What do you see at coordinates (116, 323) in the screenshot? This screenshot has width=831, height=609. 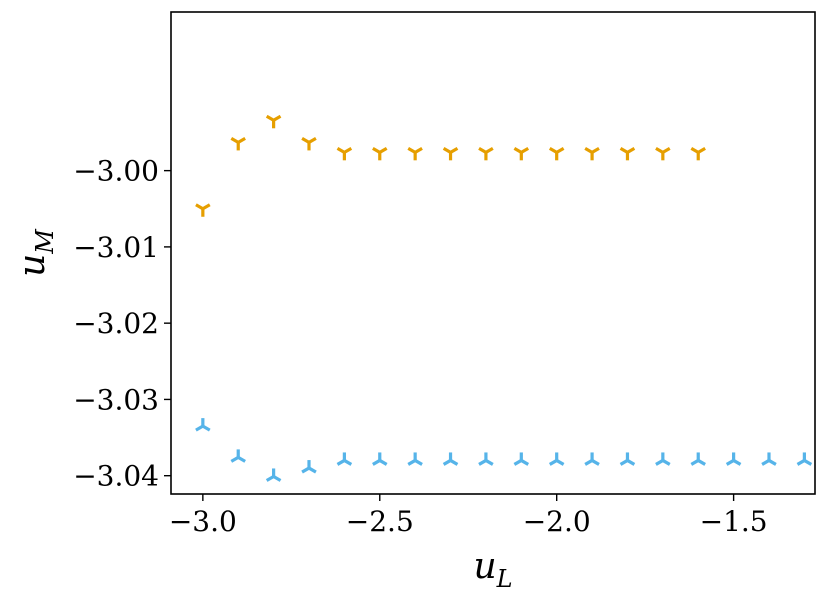 I see `y-tick-label: −3.02` at bounding box center [116, 323].